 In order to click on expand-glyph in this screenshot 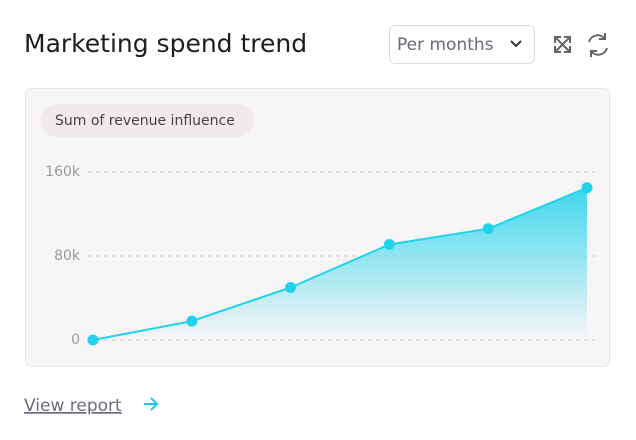, I will do `click(562, 44)`.